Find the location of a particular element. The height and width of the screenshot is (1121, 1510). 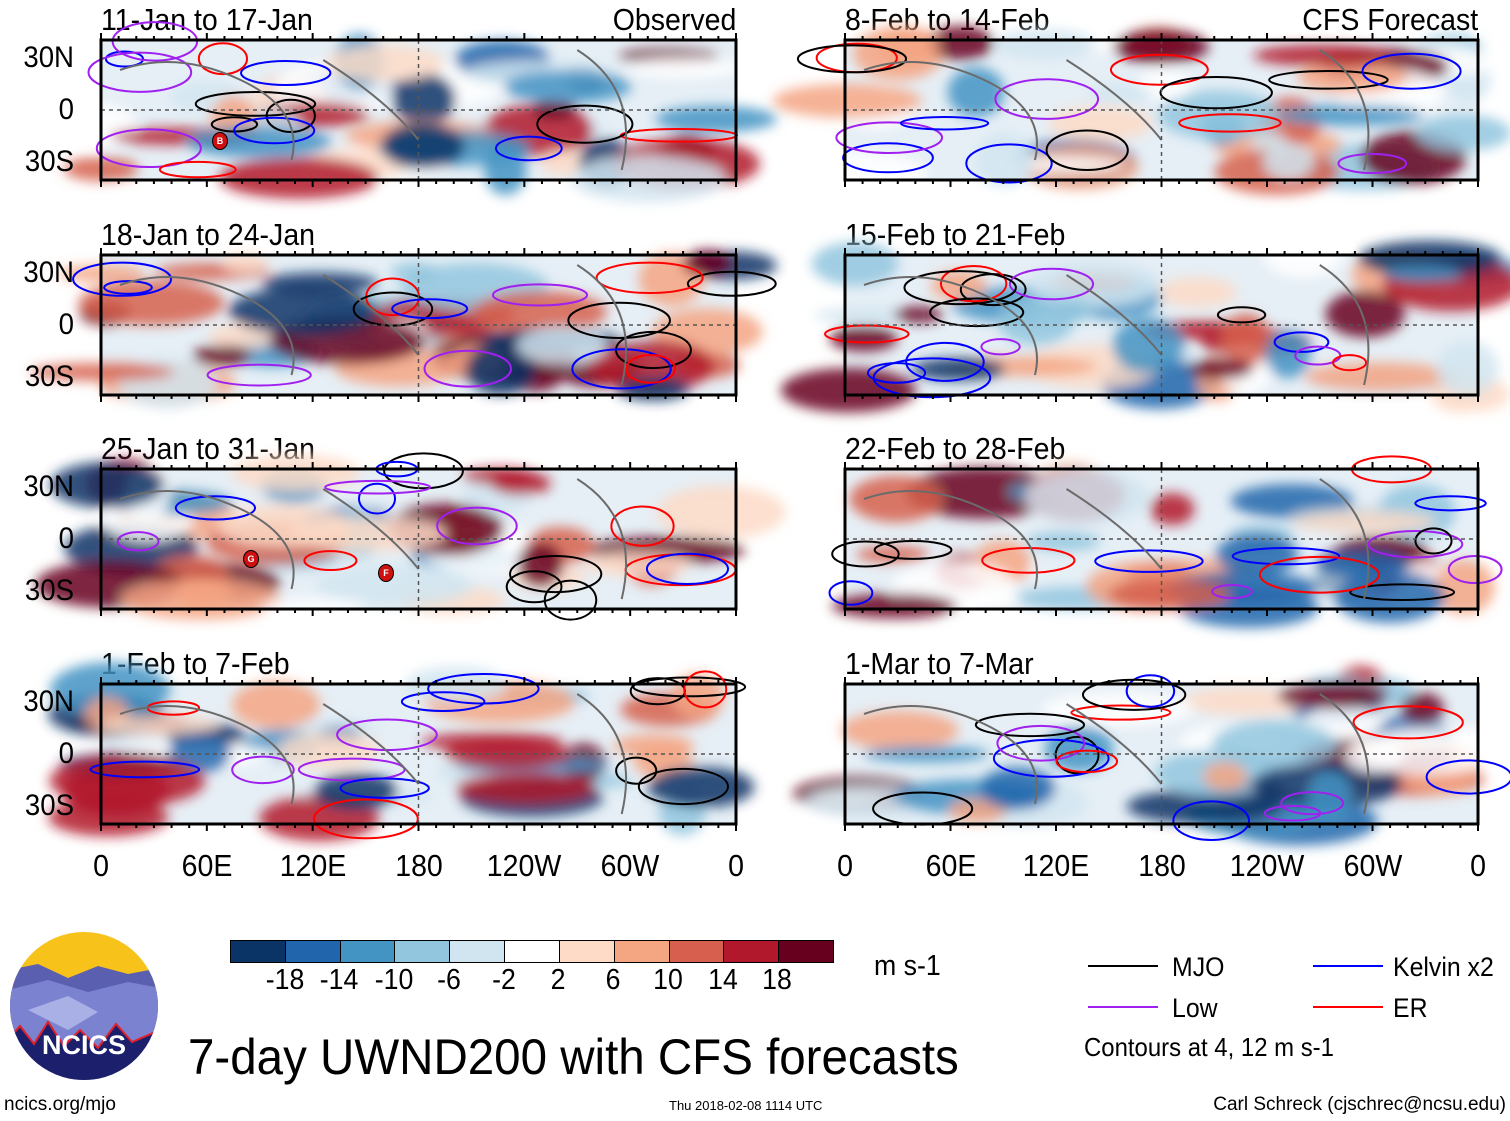

panel-title: 1-Mar to 7-Mar is located at coordinates (939, 663).